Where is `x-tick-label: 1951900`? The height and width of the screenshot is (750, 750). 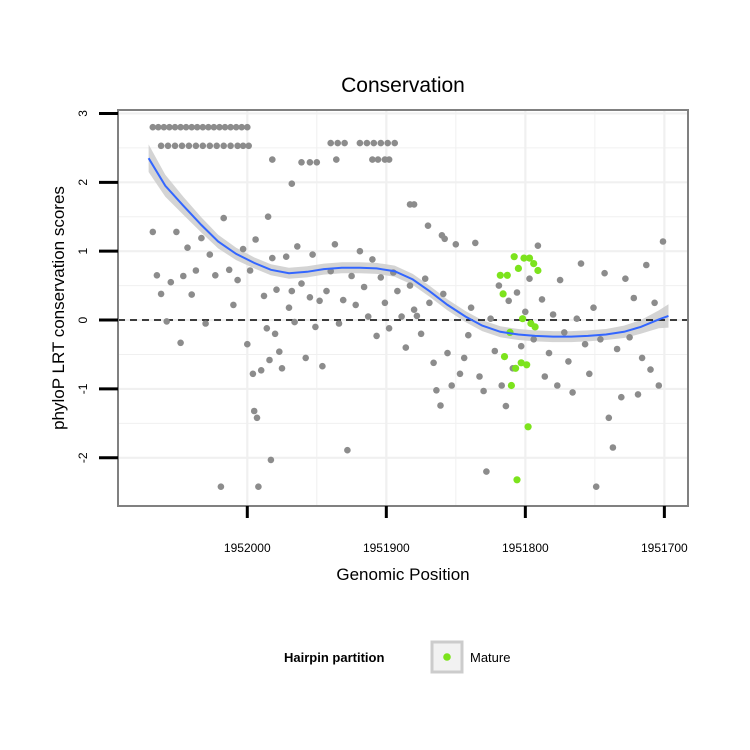
x-tick-label: 1951900 is located at coordinates (386, 548).